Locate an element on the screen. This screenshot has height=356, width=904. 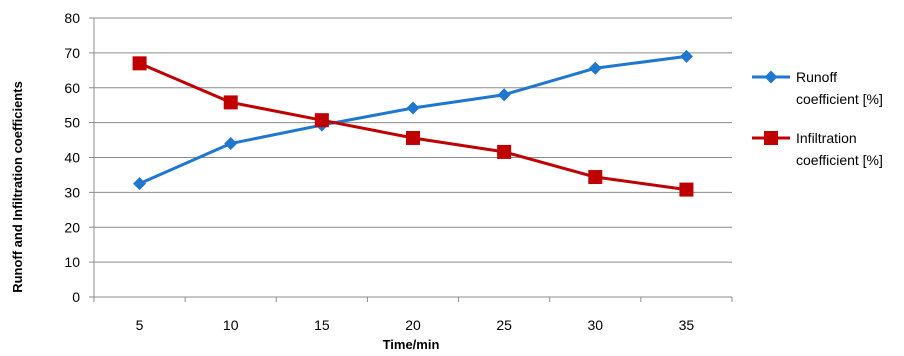
legend-entry-2: Infiltration coefficient [%] is located at coordinates (817, 149).